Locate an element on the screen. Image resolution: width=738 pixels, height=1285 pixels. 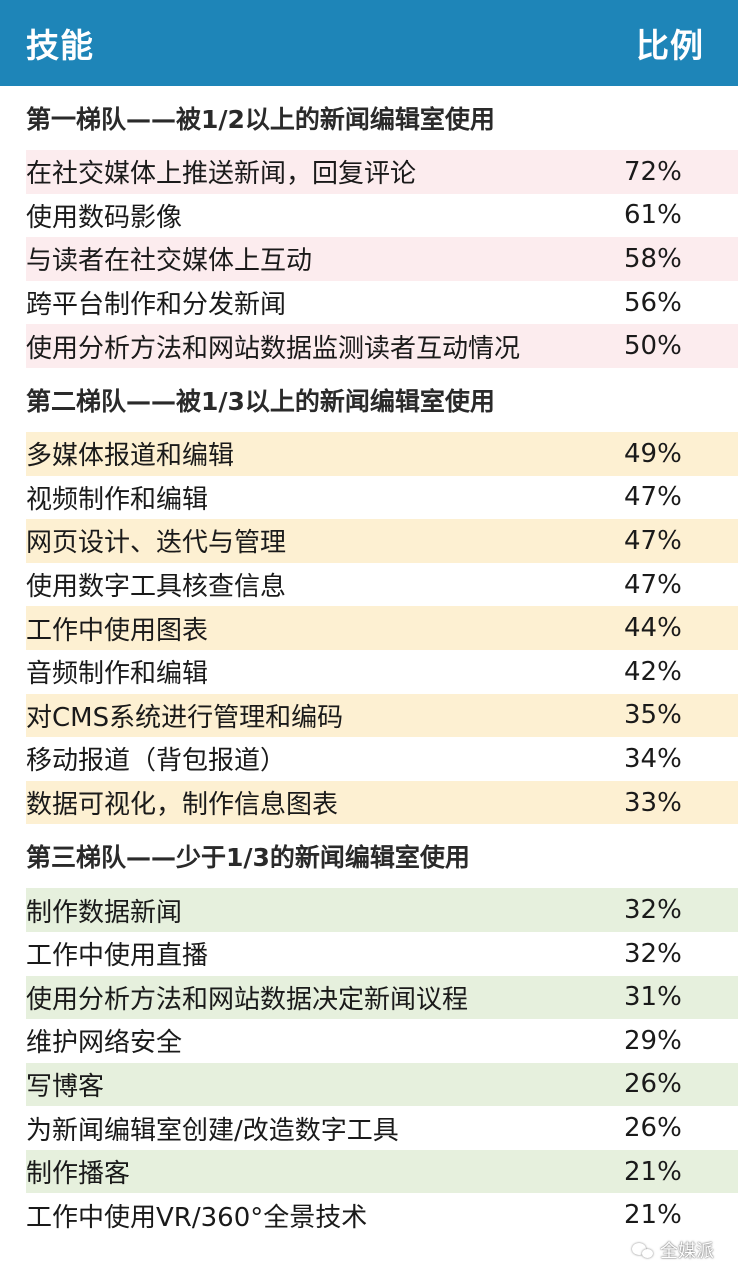
skill-percentage: 44% is located at coordinates (653, 628).